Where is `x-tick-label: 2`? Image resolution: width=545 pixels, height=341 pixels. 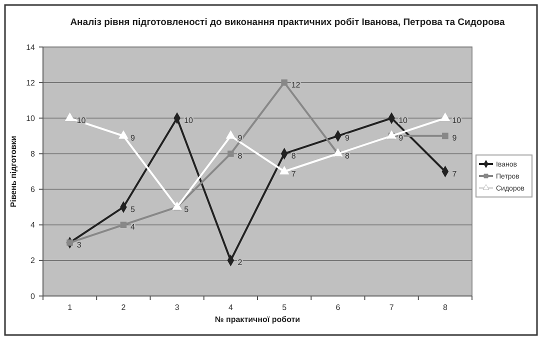 x-tick-label: 2 is located at coordinates (123, 307).